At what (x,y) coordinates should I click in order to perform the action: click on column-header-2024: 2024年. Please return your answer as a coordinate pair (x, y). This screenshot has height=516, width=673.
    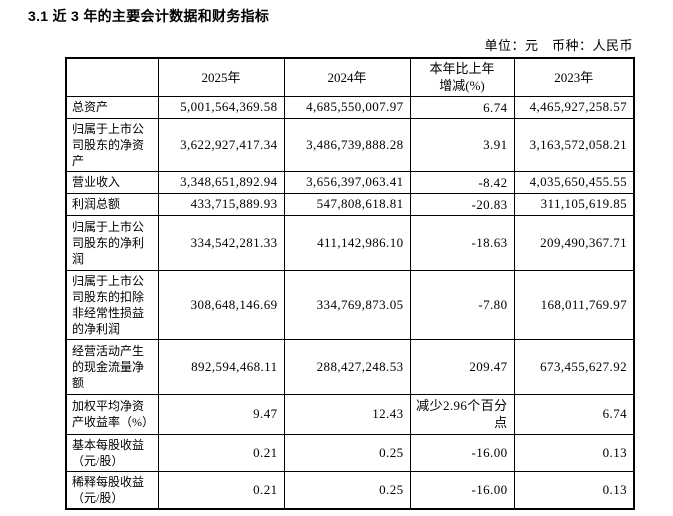
    Looking at the image, I should click on (347, 77).